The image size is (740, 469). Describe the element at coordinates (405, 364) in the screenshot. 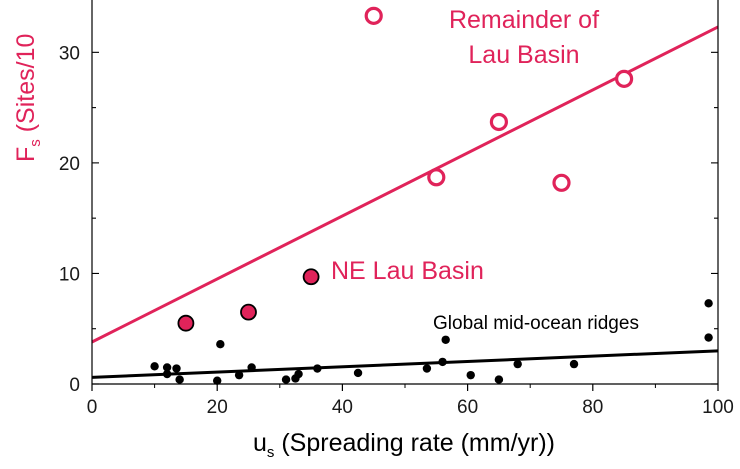

I see `fit-line` at that location.